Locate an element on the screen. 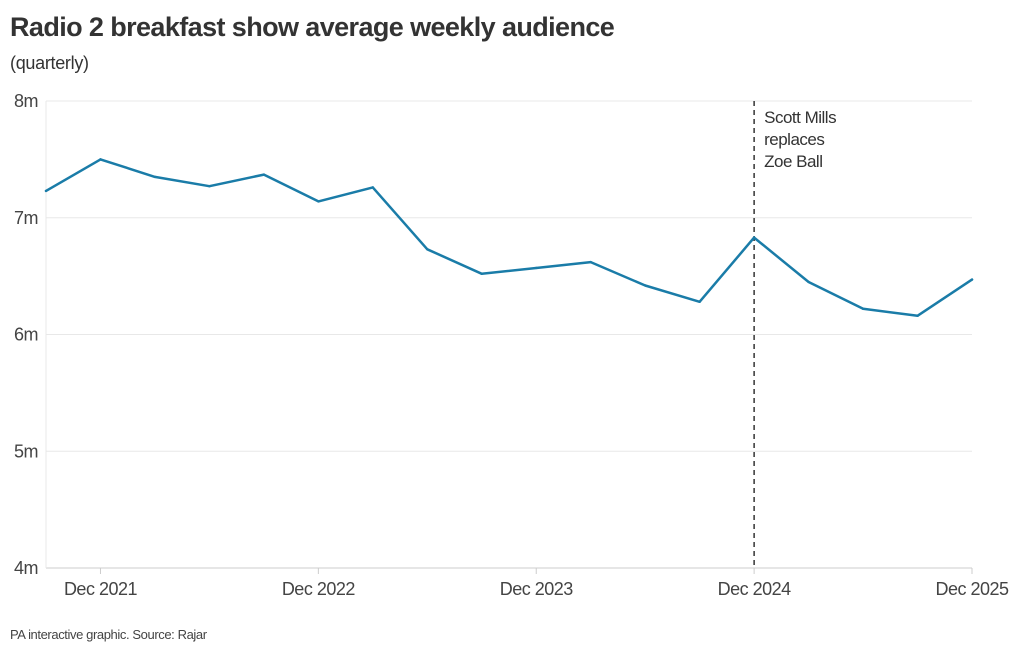 This screenshot has height=650, width=1020. x-tick-label: Dec 2023 is located at coordinates (537, 589).